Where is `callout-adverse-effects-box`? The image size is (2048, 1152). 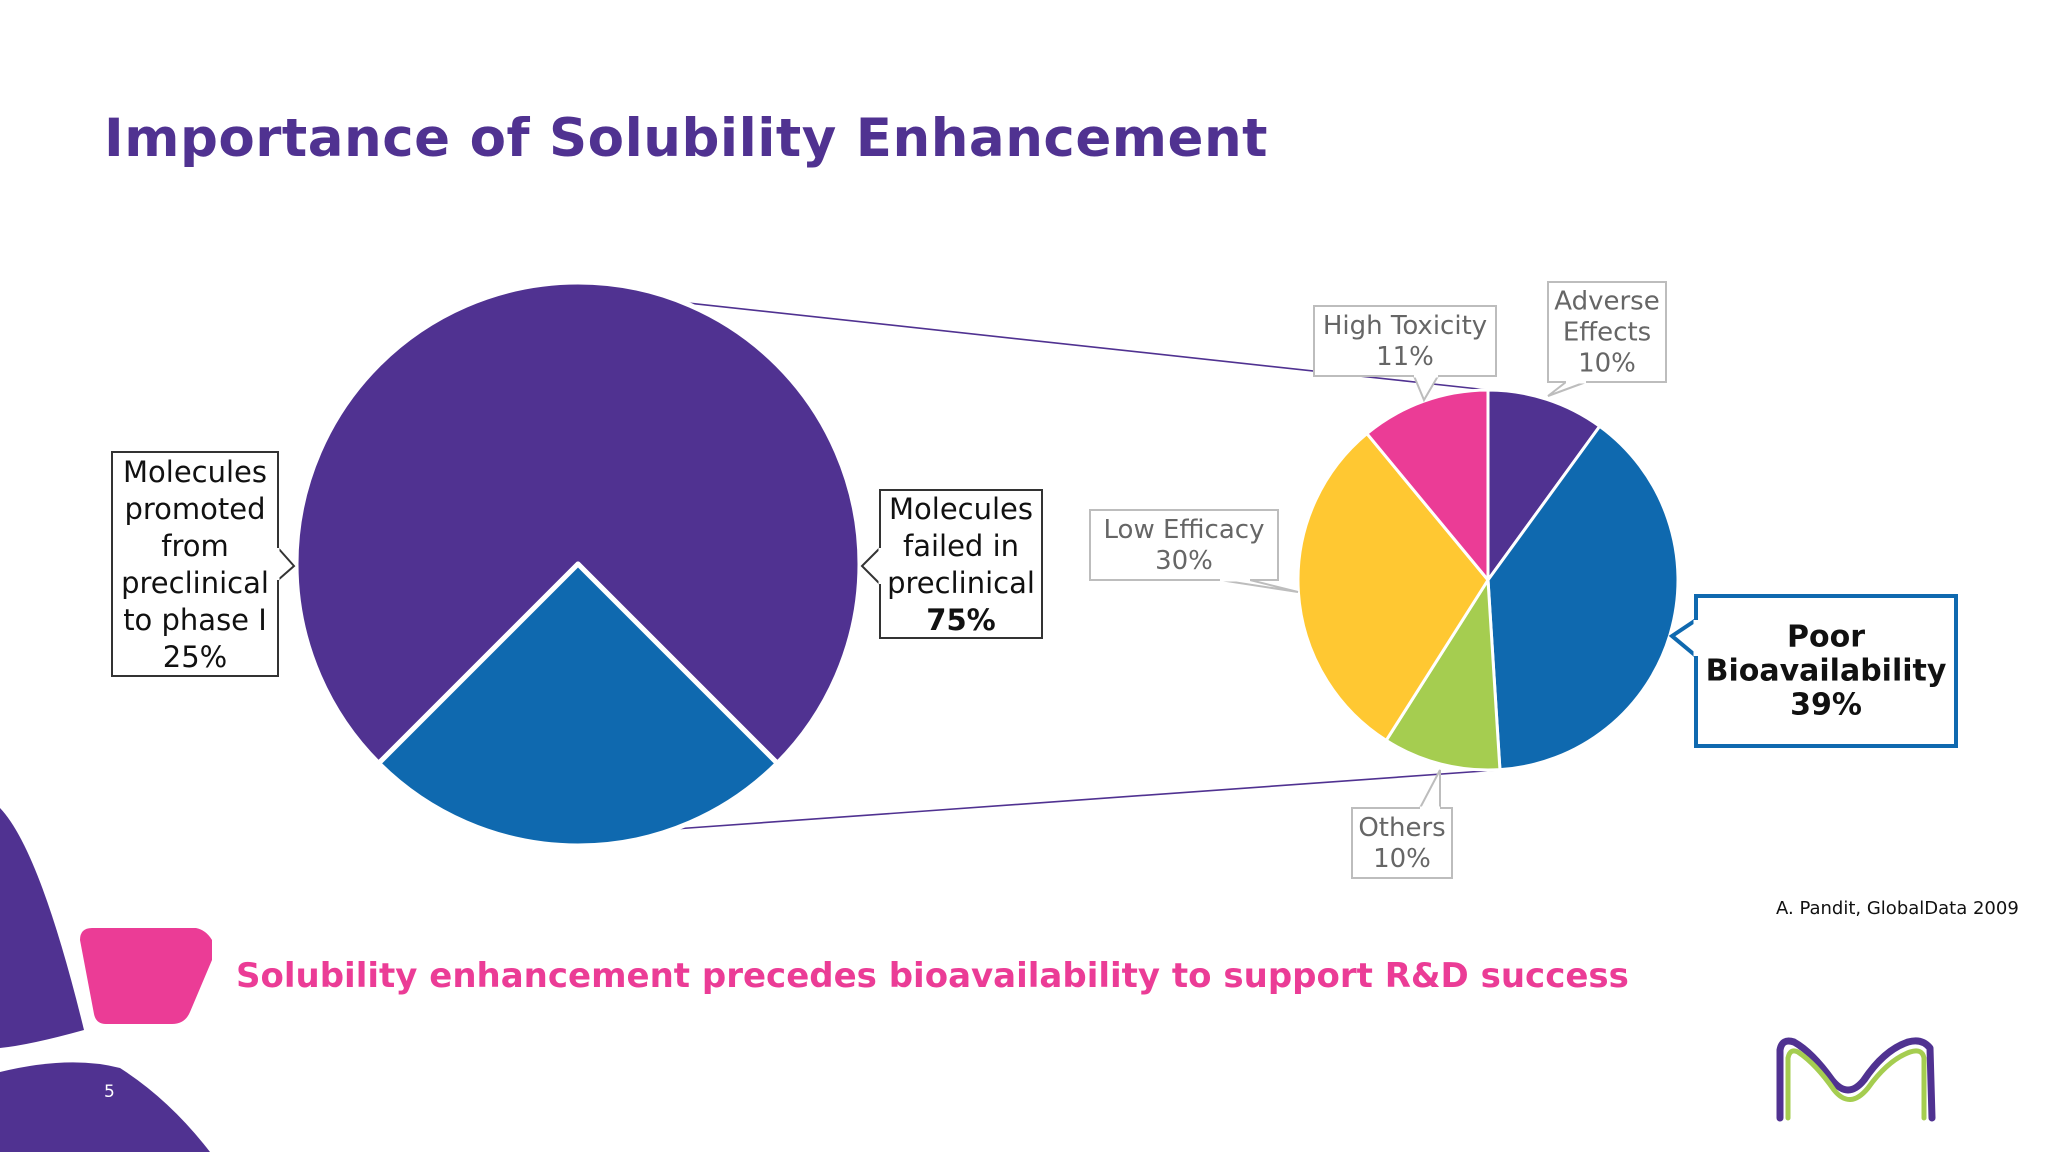
callout-adverse-effects-box is located at coordinates (1607, 332).